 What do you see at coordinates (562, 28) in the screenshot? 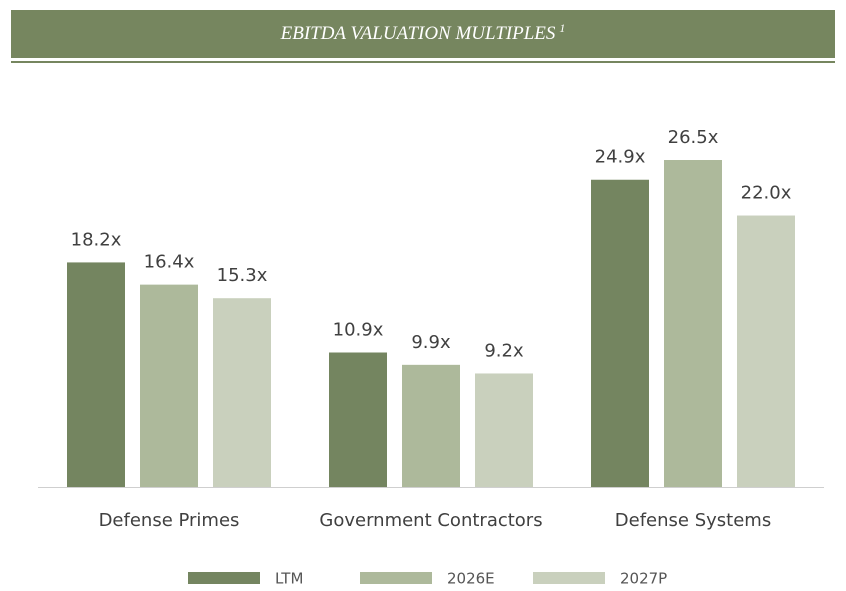
I see `title-footnote: 1` at bounding box center [562, 28].